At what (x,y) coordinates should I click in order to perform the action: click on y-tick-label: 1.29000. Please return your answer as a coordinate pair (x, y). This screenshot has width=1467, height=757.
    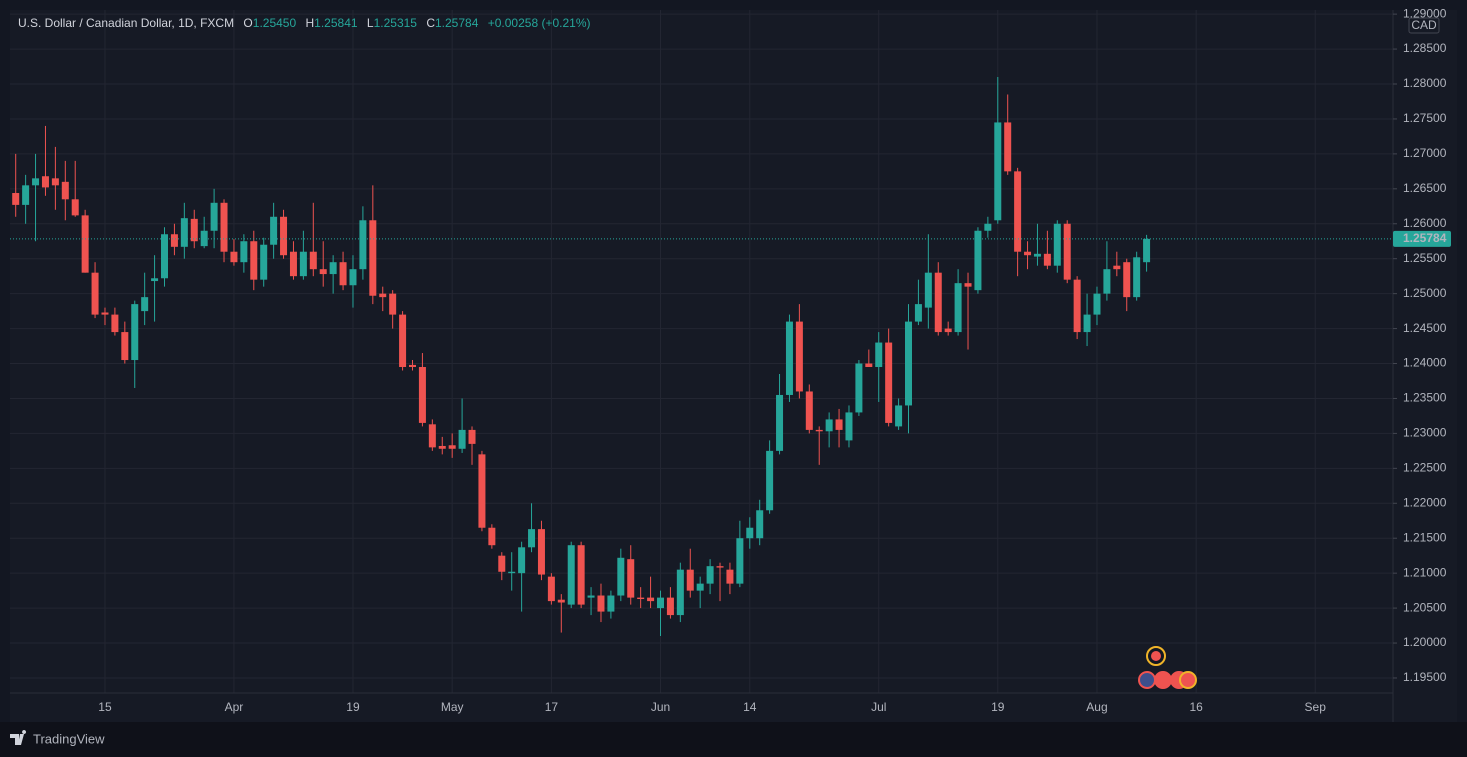
    Looking at the image, I should click on (1425, 13).